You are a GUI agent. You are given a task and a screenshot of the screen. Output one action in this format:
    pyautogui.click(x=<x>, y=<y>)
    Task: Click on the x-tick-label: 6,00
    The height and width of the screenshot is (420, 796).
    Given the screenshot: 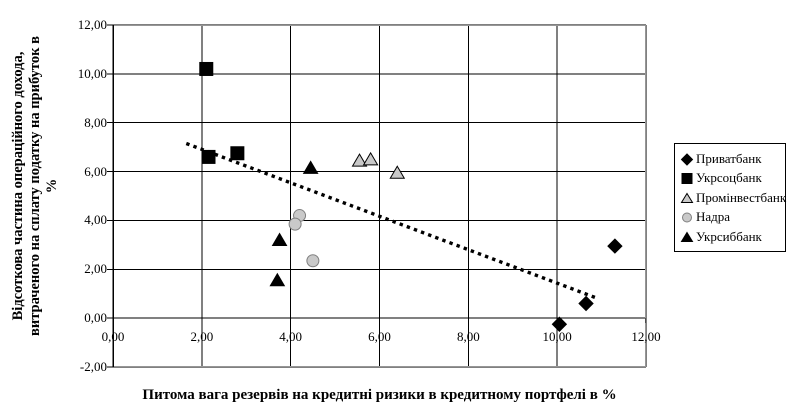 What is the action you would take?
    pyautogui.click(x=379, y=336)
    